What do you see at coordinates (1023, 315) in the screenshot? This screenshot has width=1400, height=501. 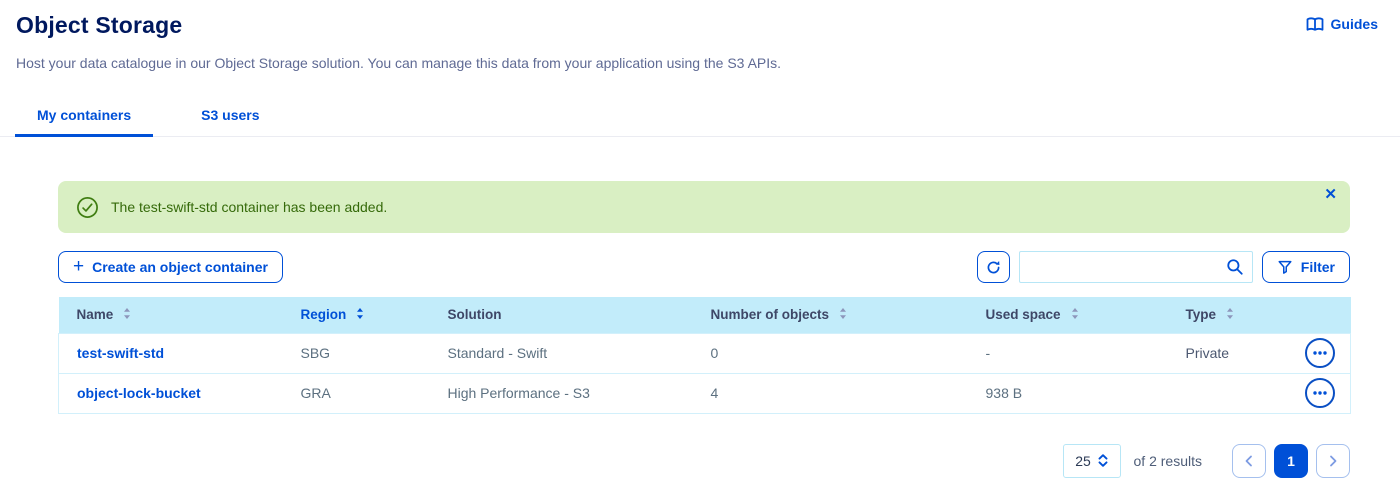 I see `column-label: Used space` at bounding box center [1023, 315].